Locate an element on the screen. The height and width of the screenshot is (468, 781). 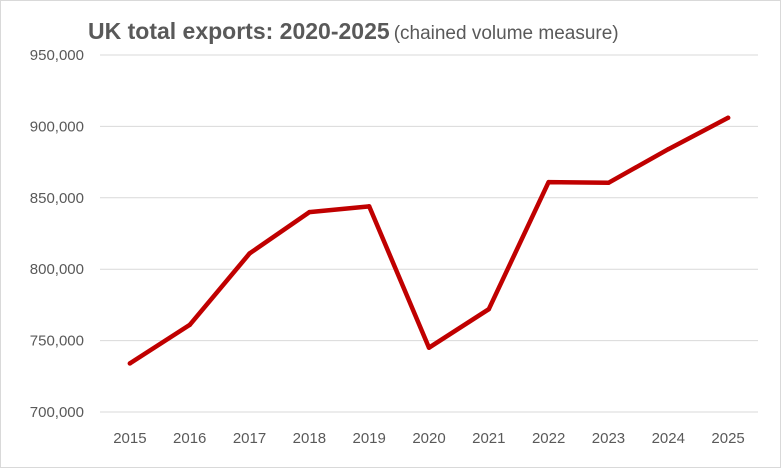
x-tick-label: 2019 is located at coordinates (368, 438).